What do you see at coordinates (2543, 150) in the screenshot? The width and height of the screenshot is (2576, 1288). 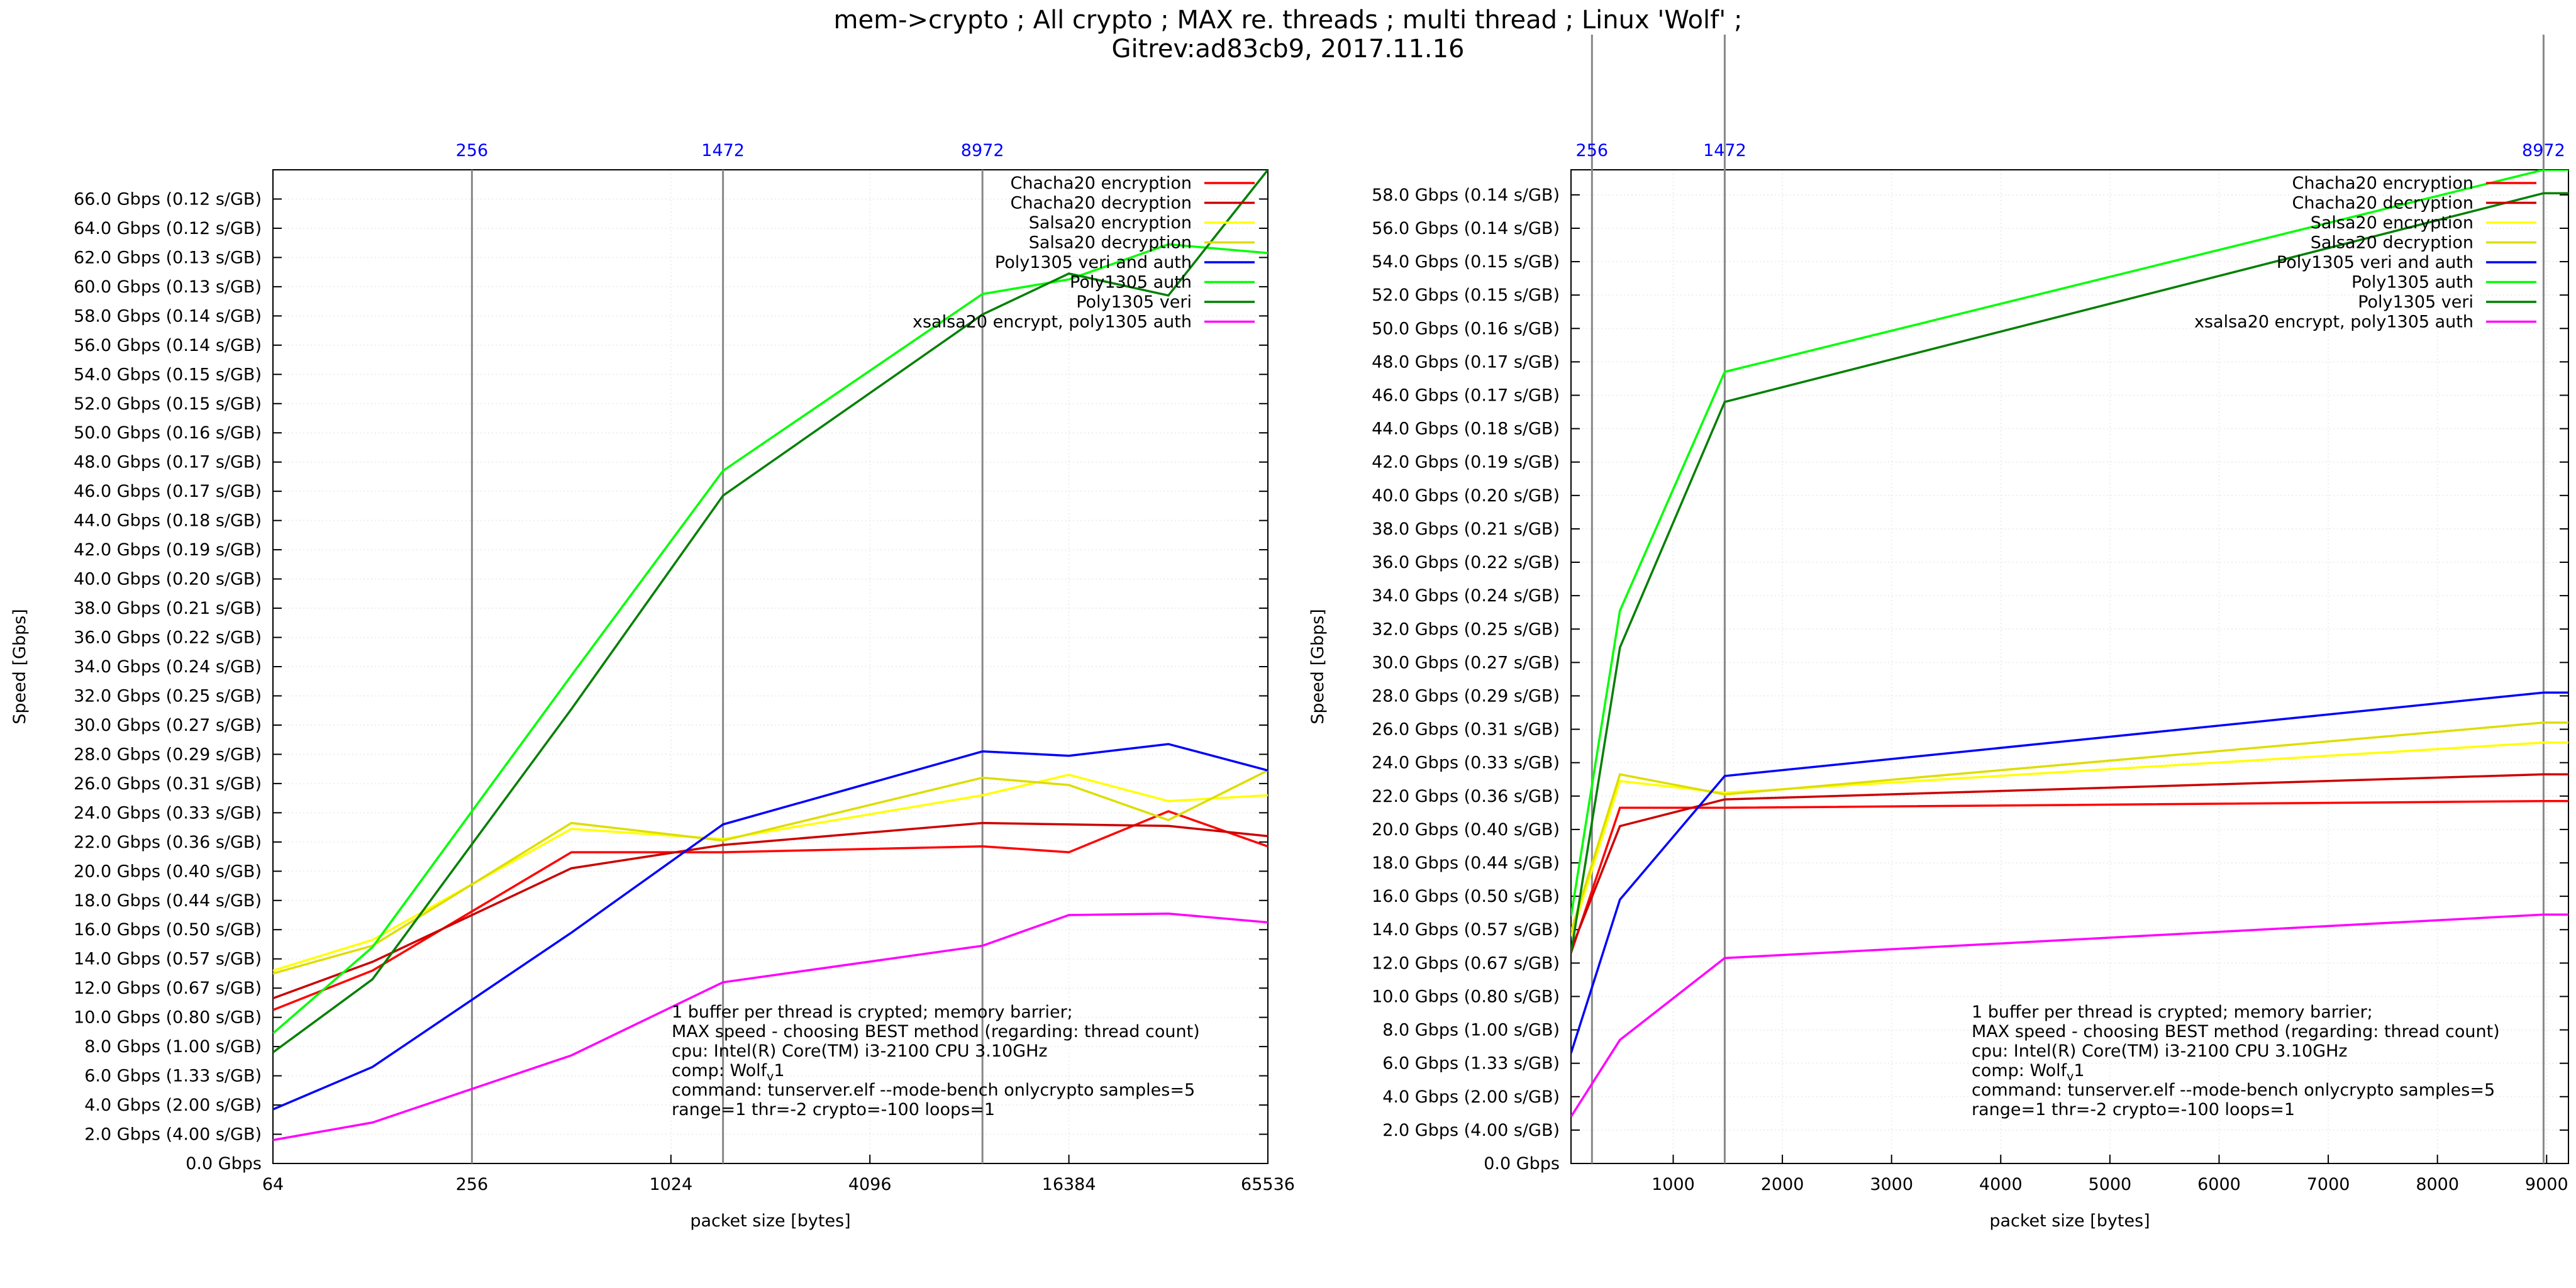 I see `top-marker-label: 8972` at bounding box center [2543, 150].